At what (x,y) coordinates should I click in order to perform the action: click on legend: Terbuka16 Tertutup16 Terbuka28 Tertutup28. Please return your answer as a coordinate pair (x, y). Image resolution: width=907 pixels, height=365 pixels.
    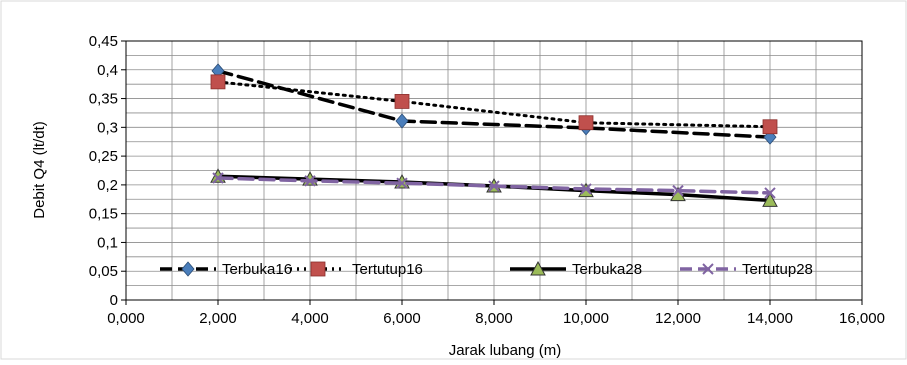
    Looking at the image, I should click on (486, 269).